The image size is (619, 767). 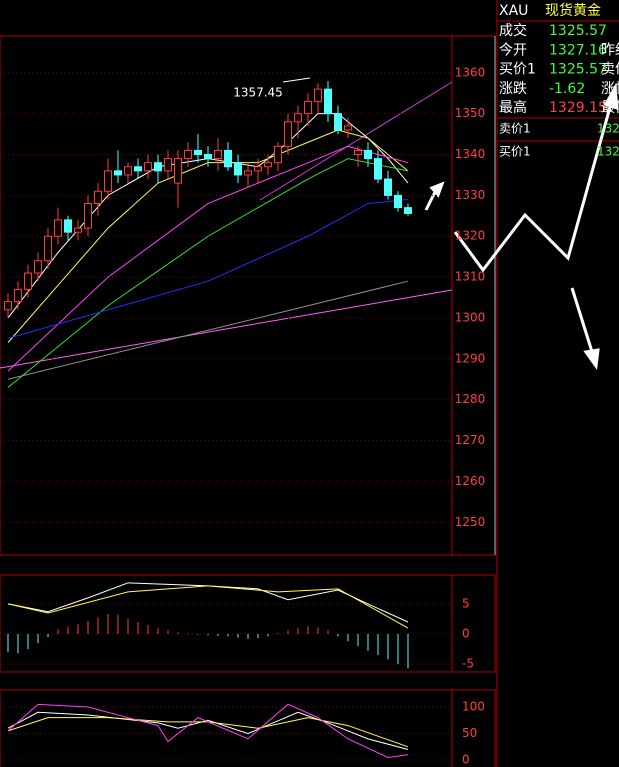 I want to click on hand-drawn-arrows, so click(x=521, y=226).